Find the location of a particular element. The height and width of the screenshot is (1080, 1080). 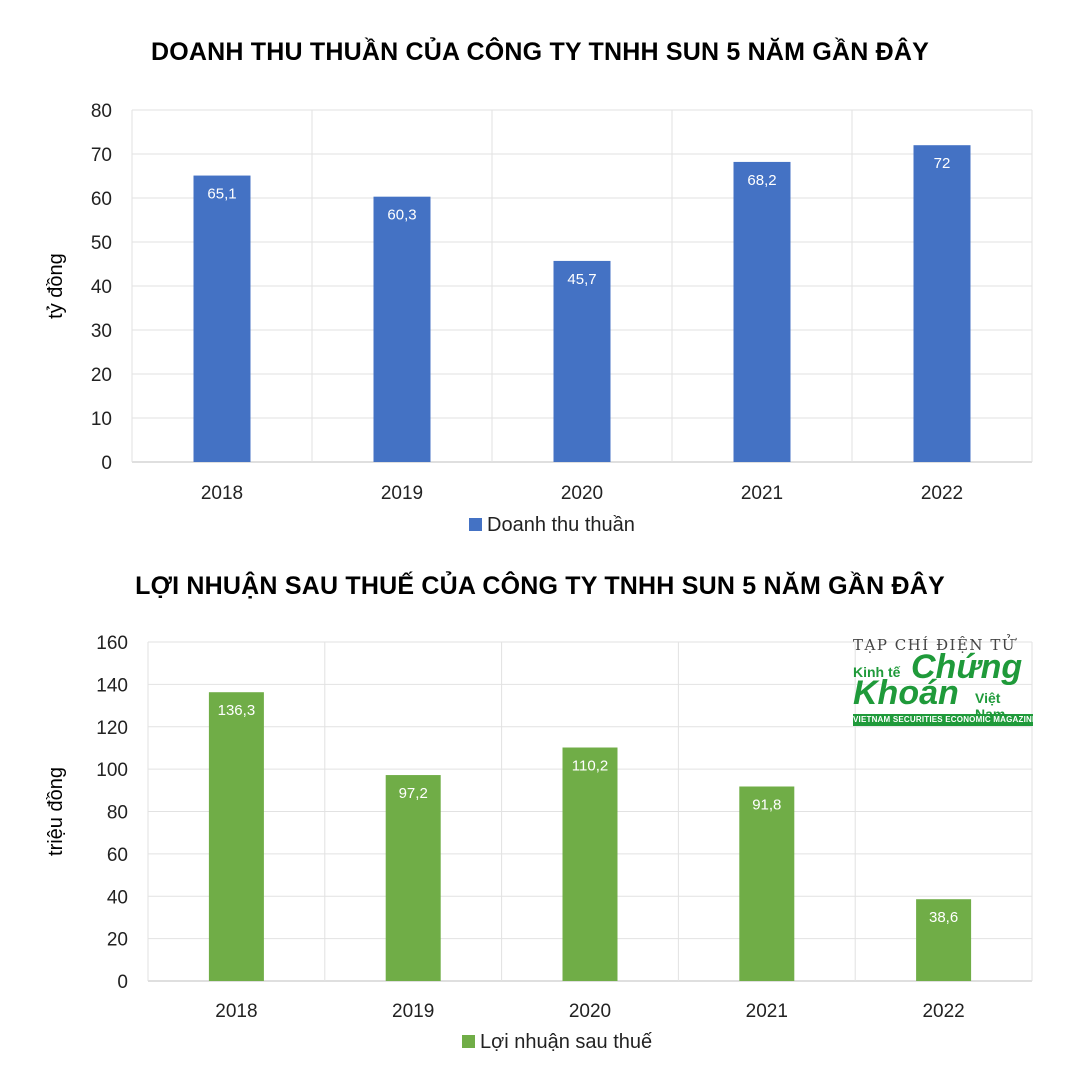

logo-tagline: VIETNAM SECURITIES ECONOMIC MAGAZINE is located at coordinates (943, 720).